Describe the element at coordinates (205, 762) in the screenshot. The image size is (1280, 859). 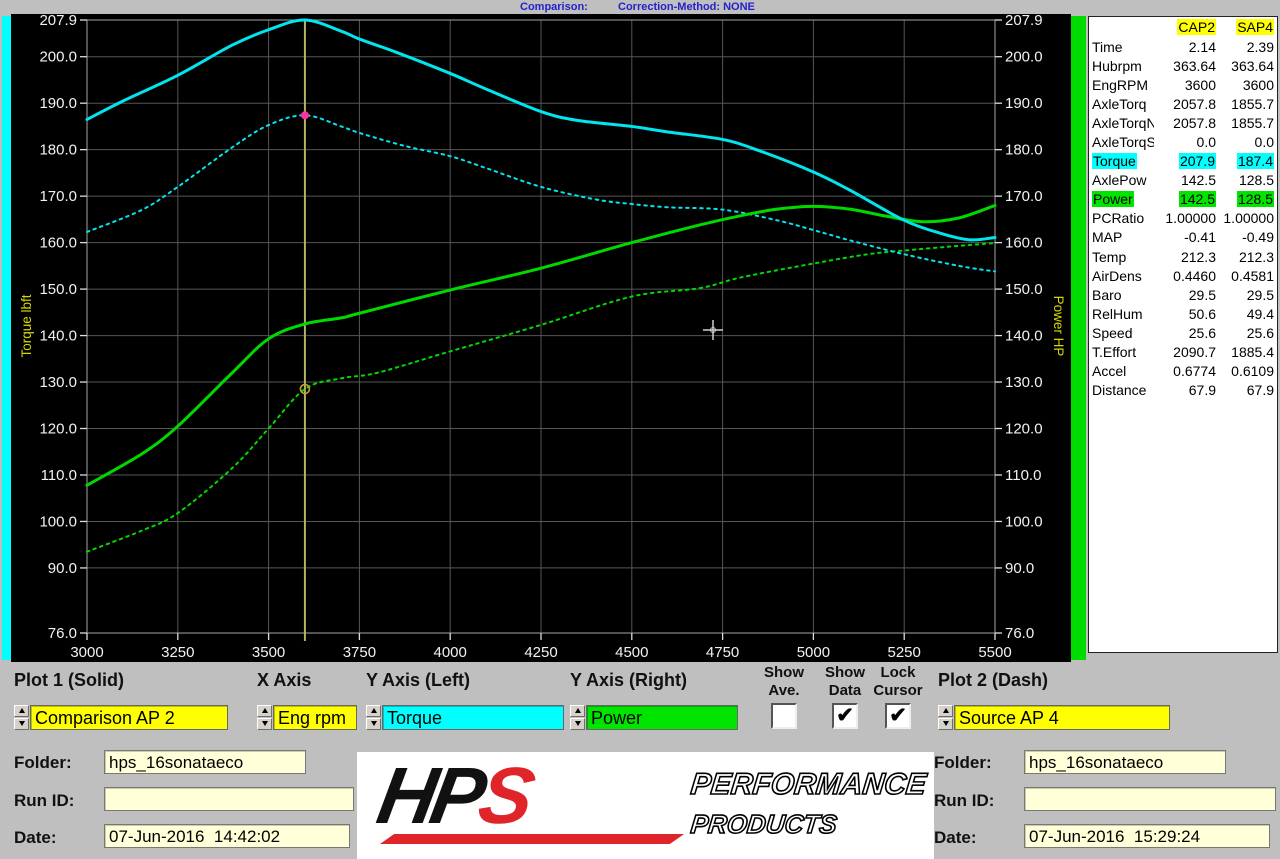
I see `folder-field-left: hps_16sonataeco` at that location.